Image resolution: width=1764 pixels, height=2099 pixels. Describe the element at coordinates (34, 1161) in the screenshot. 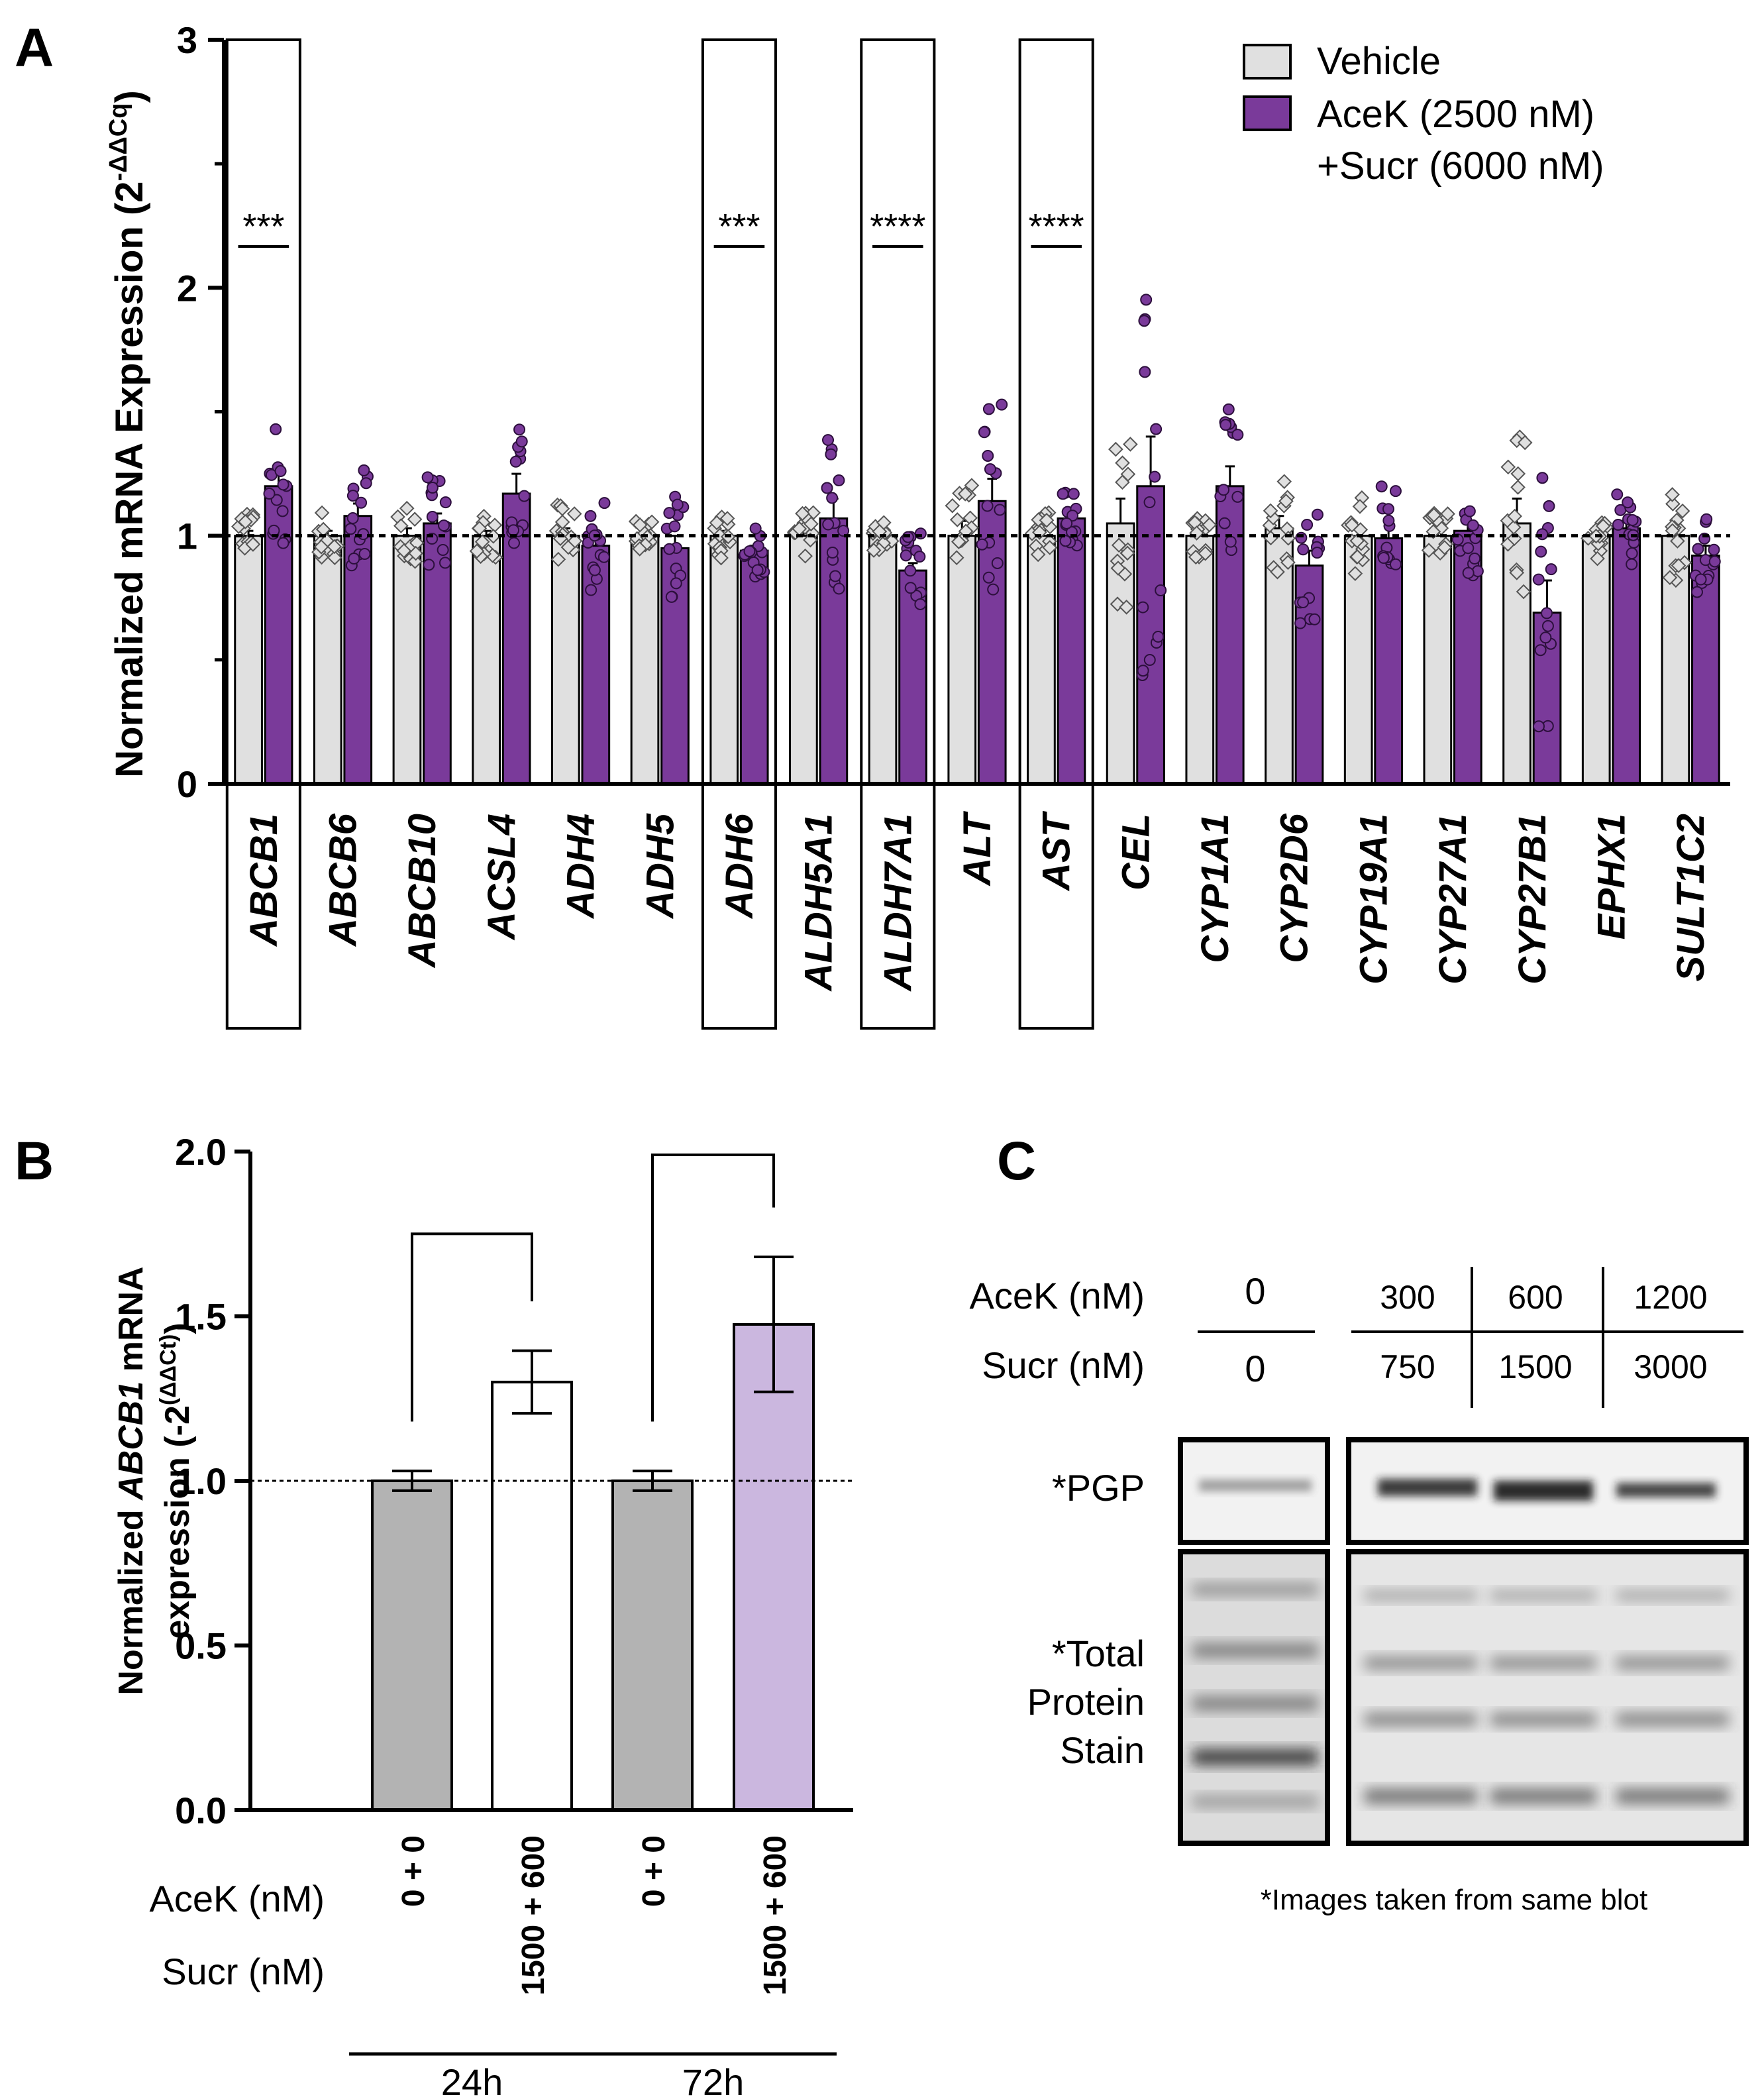

I see `panel-label-b: B` at that location.